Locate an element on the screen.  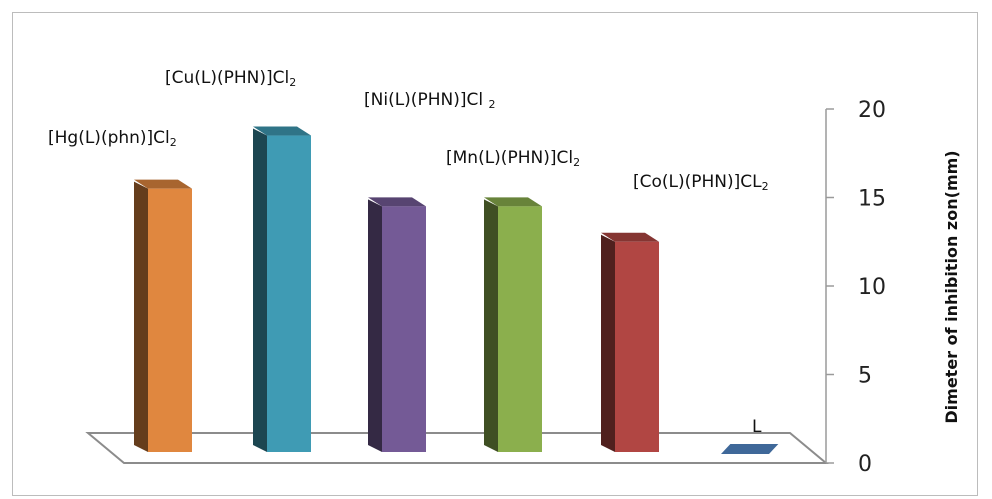
bar-label-0: [Hg(L)(phn)]Cl2 is located at coordinates (112, 138).